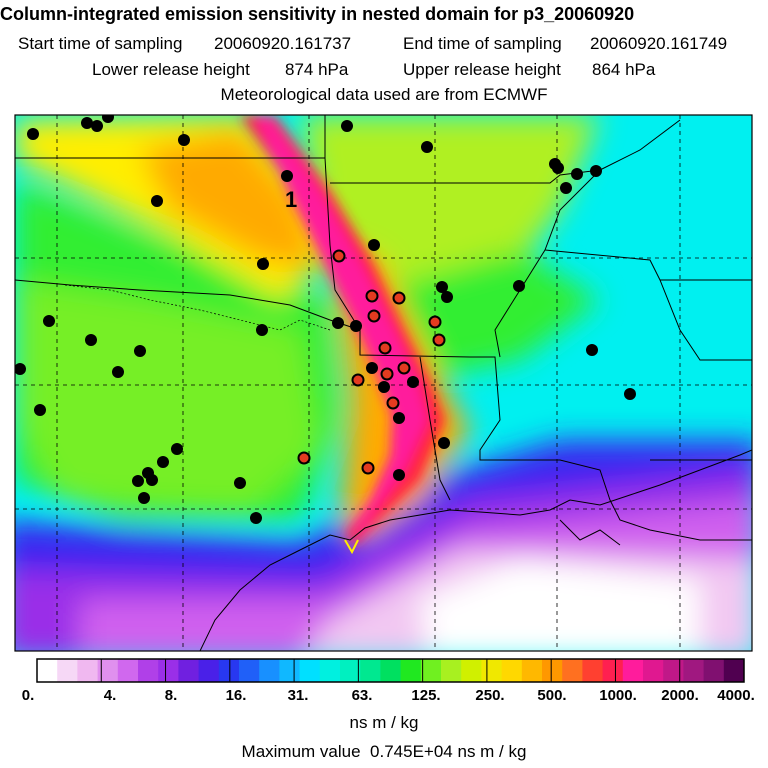 The height and width of the screenshot is (768, 768). I want to click on field-white-south, so click(560, 605).